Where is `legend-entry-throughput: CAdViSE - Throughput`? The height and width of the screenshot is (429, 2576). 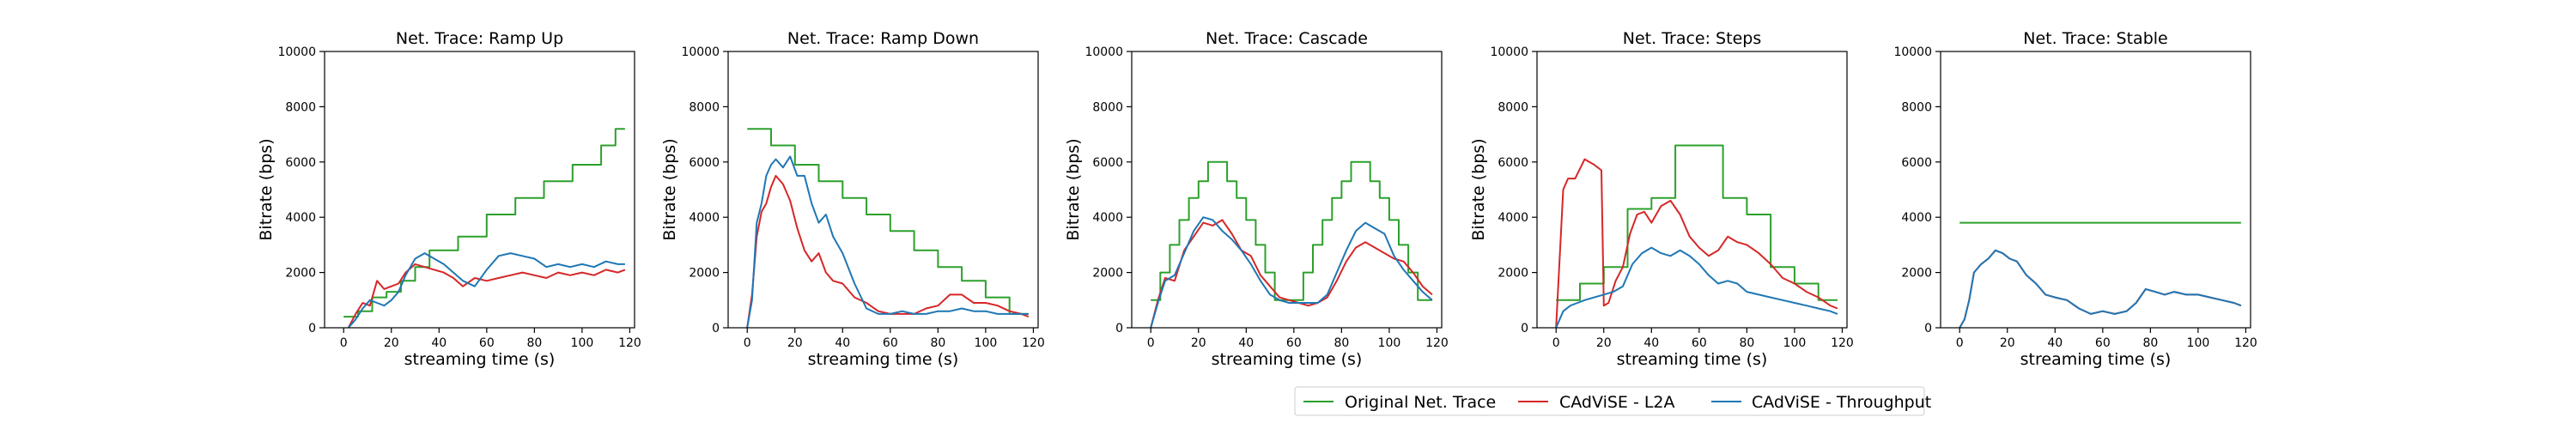
legend-entry-throughput: CAdViSE - Throughput is located at coordinates (1821, 402).